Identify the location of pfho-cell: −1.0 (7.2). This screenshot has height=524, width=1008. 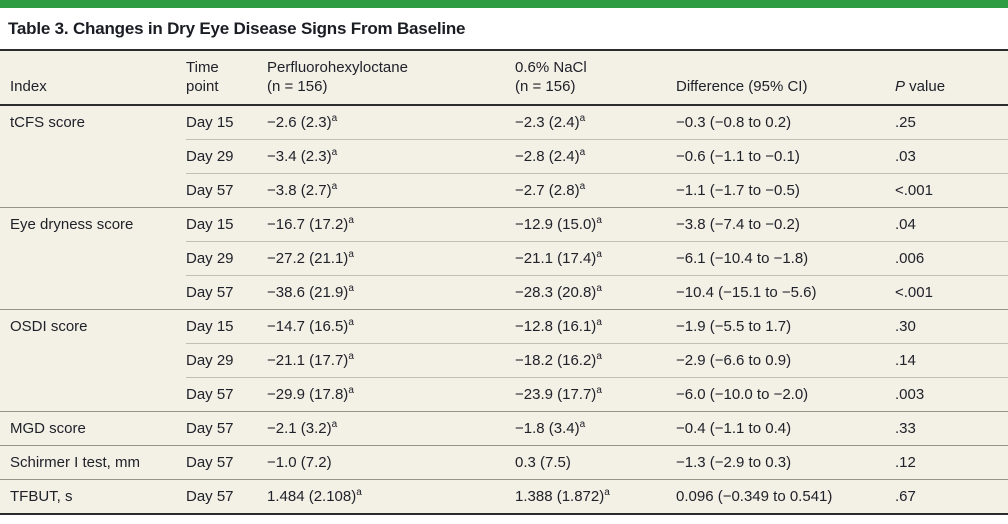
(391, 462).